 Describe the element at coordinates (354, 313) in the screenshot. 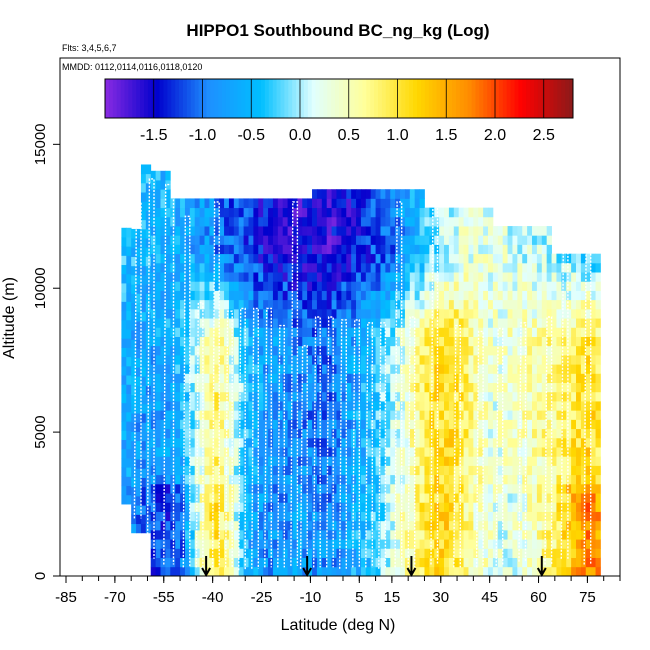

I see `heatmap-cell-1935` at that location.